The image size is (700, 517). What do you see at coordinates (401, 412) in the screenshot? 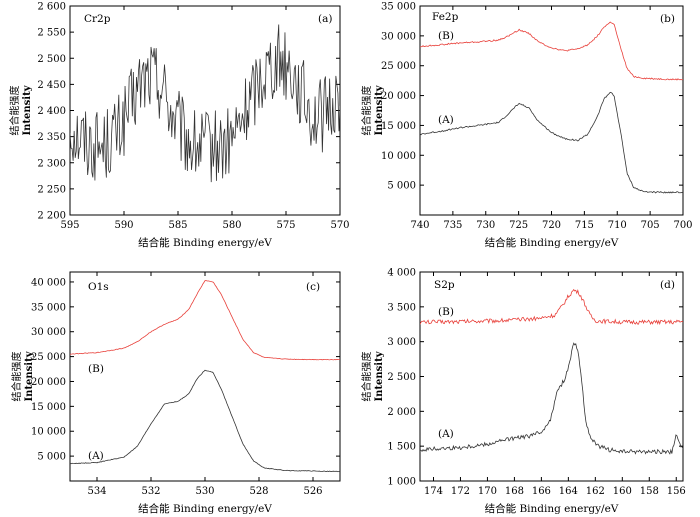
I see `y-tick-label: 2 000` at bounding box center [401, 412].